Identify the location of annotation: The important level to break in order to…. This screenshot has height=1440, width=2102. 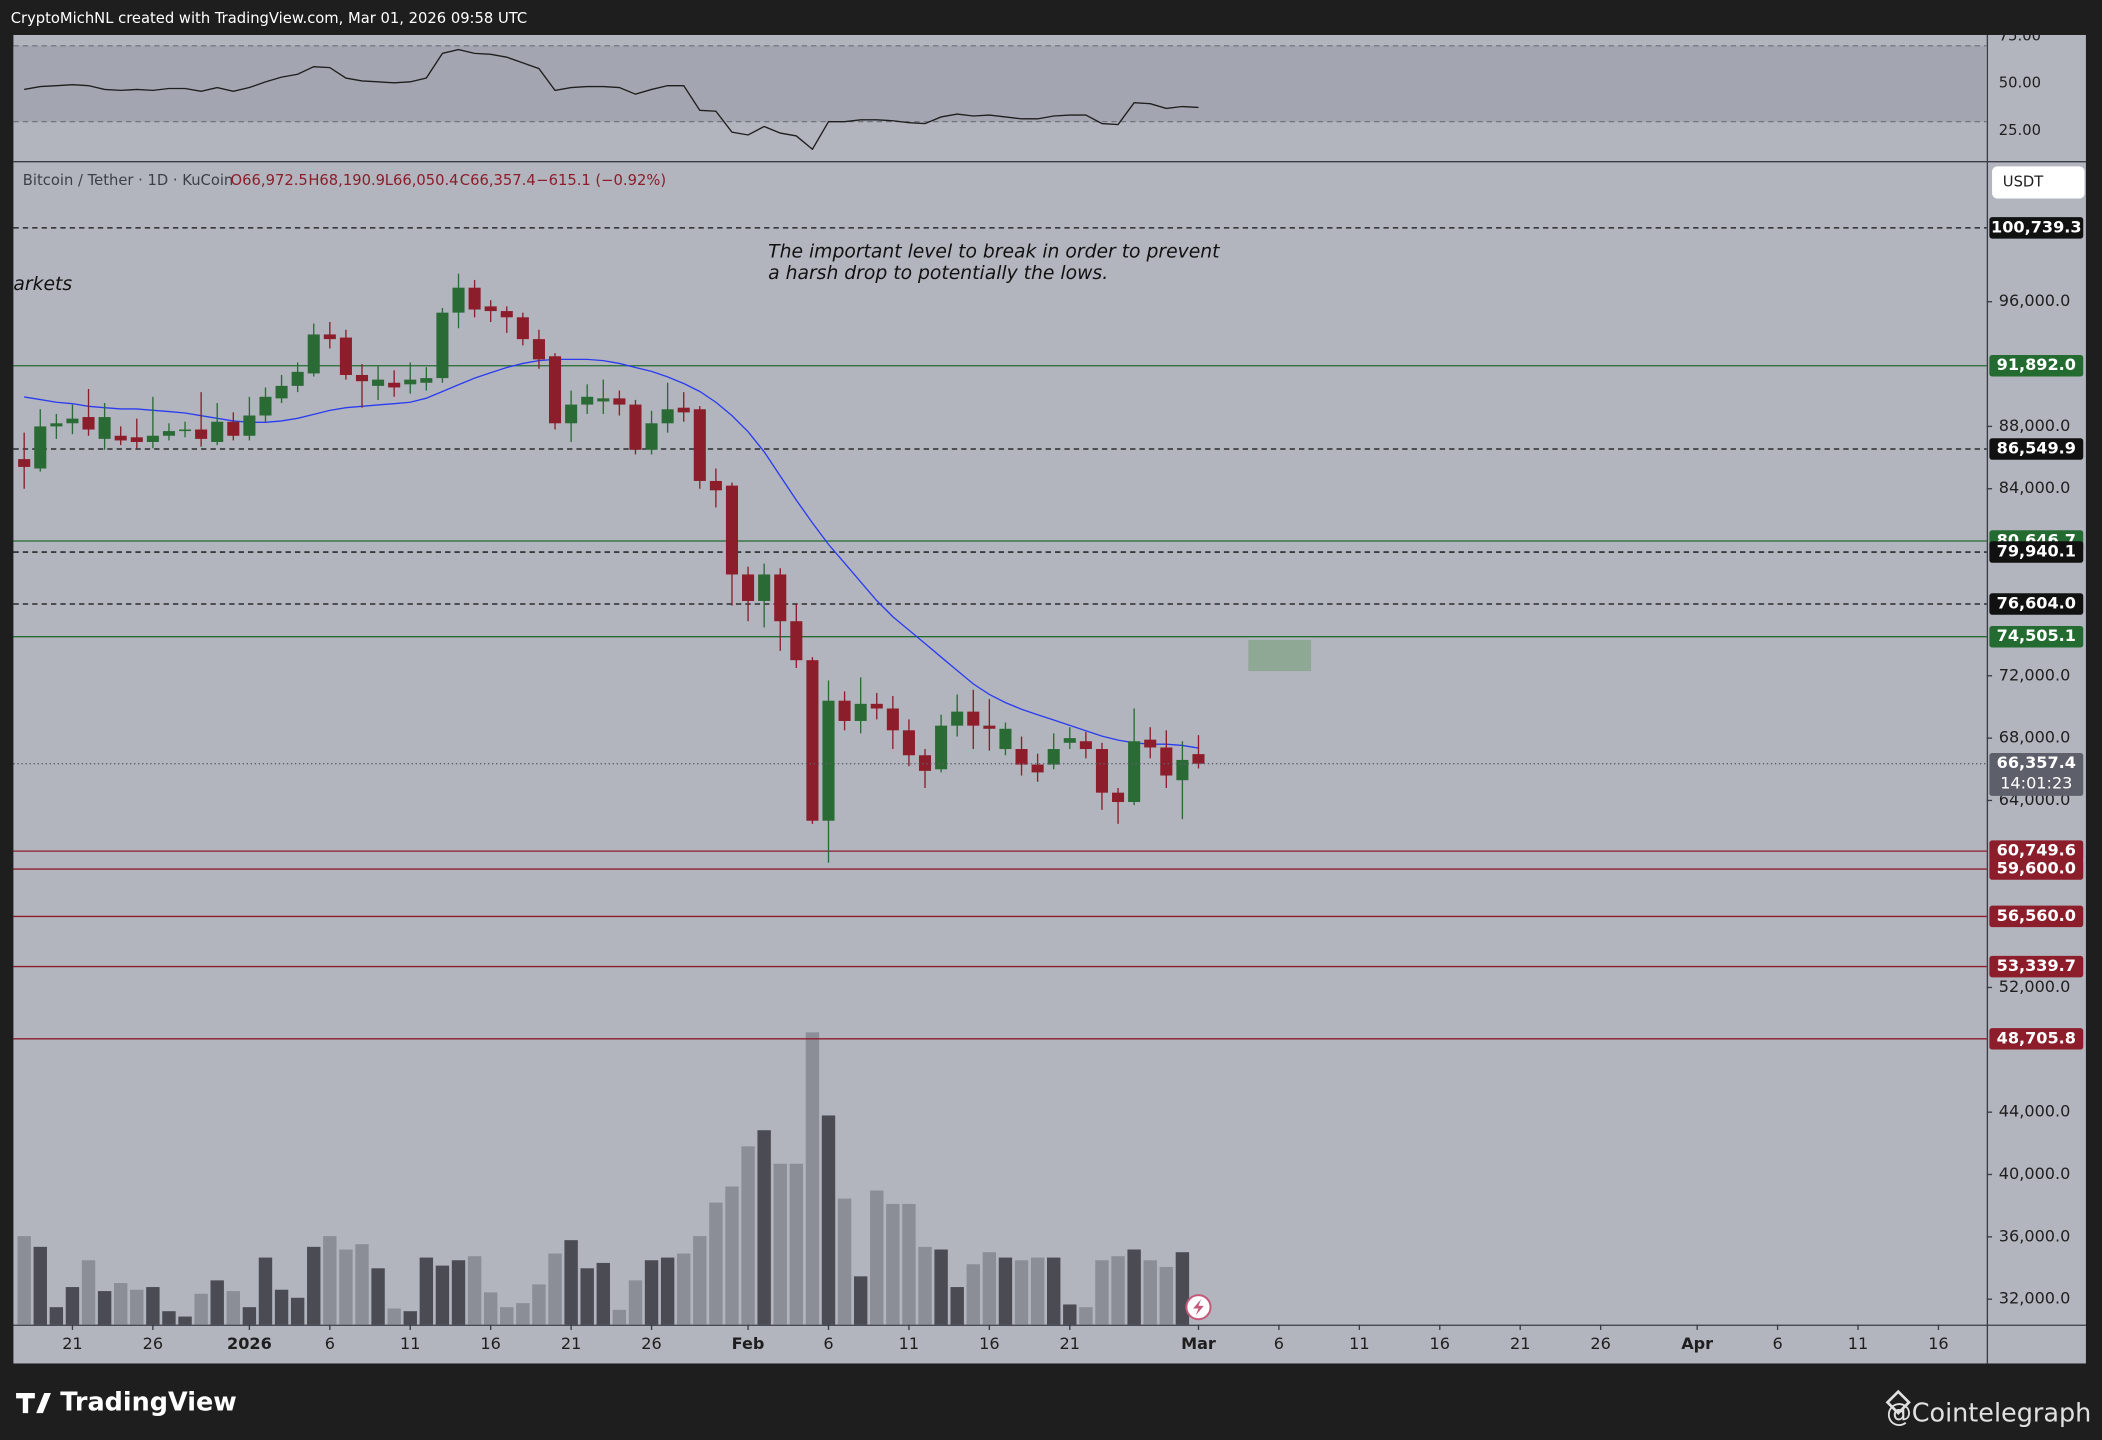
(994, 252).